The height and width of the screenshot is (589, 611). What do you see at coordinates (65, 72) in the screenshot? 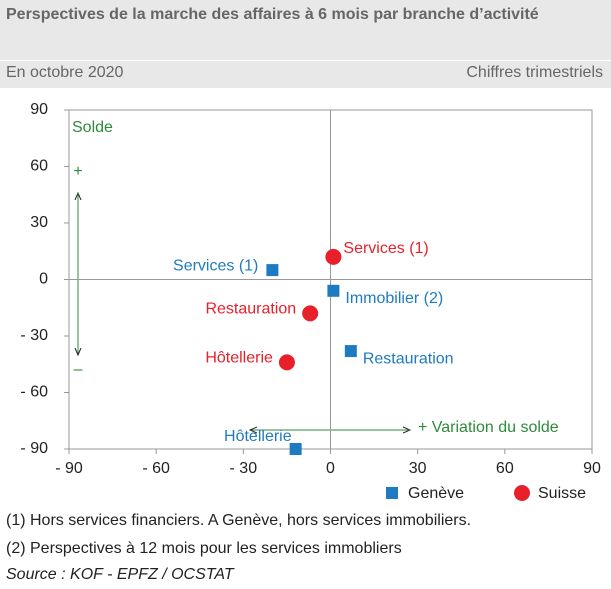
I see `subtitle: En octobre 2020` at bounding box center [65, 72].